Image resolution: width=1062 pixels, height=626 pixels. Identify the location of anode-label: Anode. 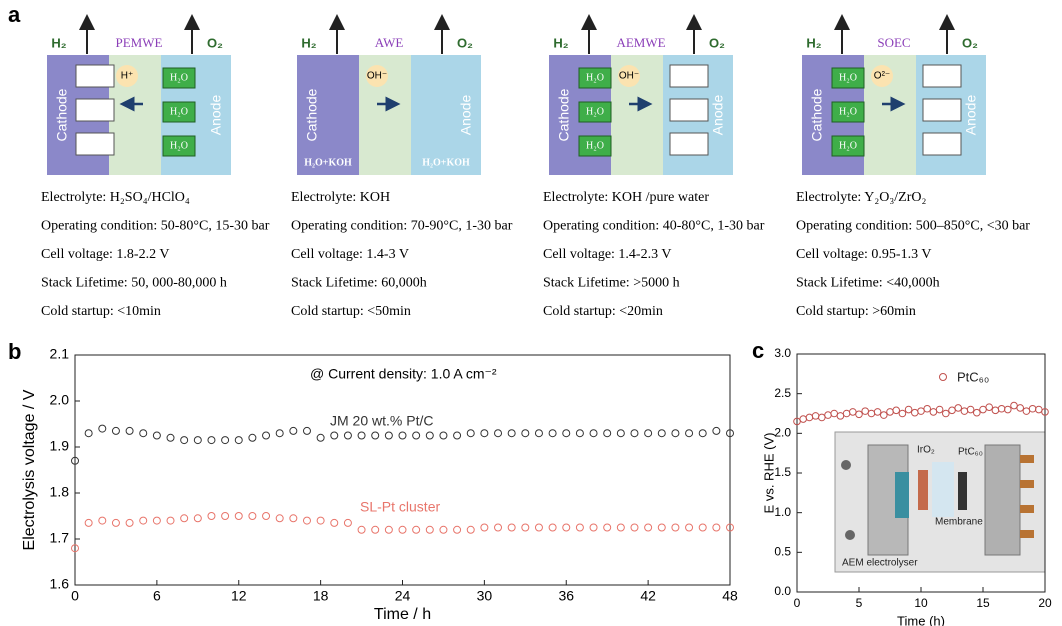
(466, 115).